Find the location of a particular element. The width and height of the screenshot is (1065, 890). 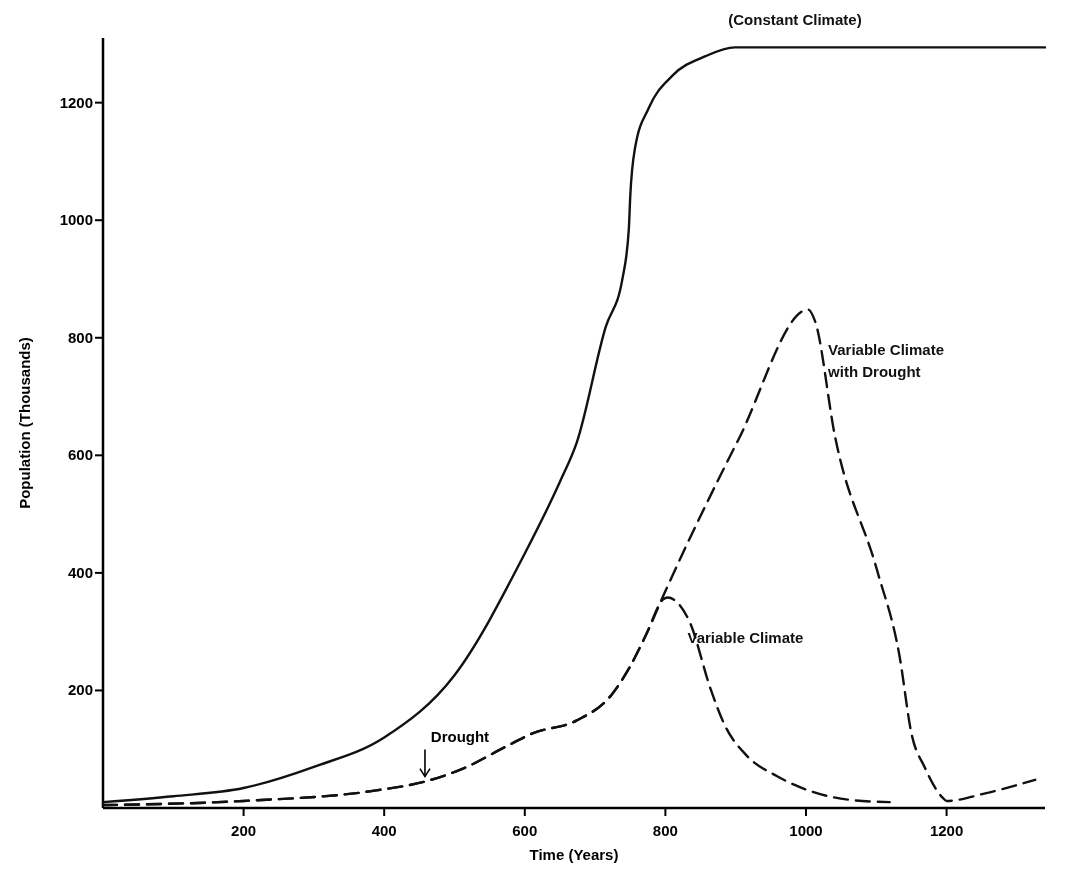

x-axis-title: Time (Years) is located at coordinates (574, 854).